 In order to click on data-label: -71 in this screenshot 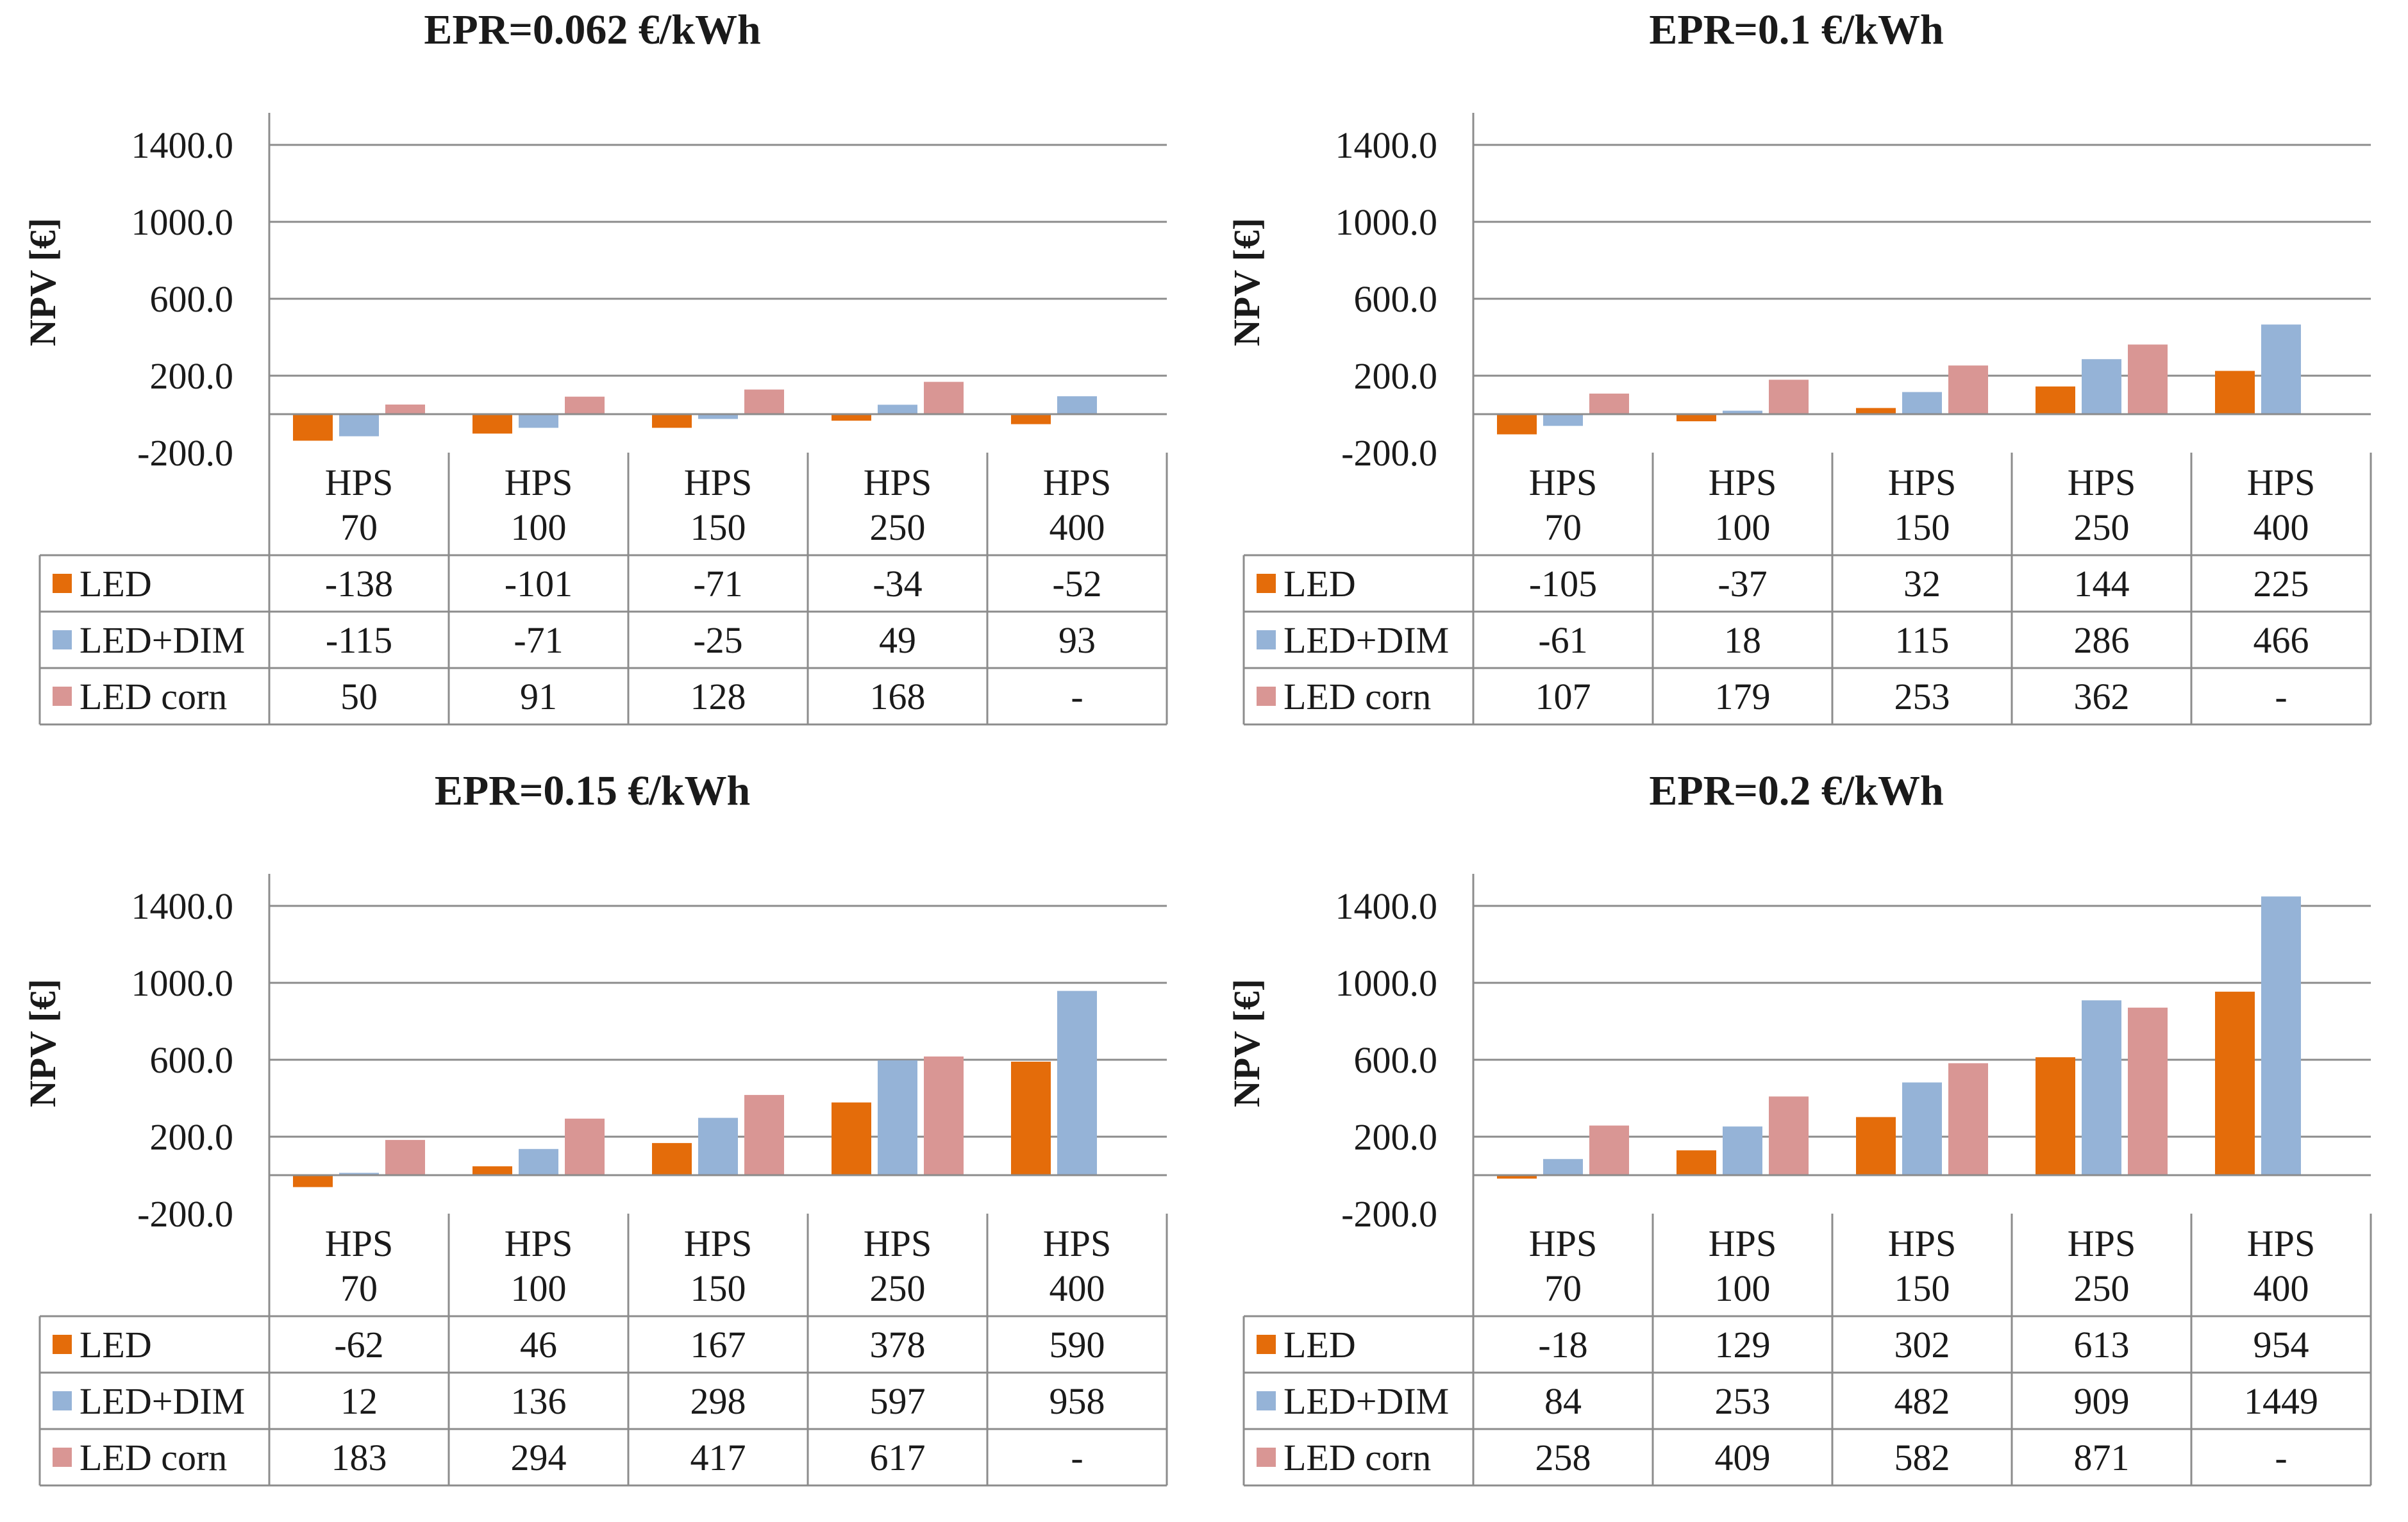, I will do `click(538, 640)`.